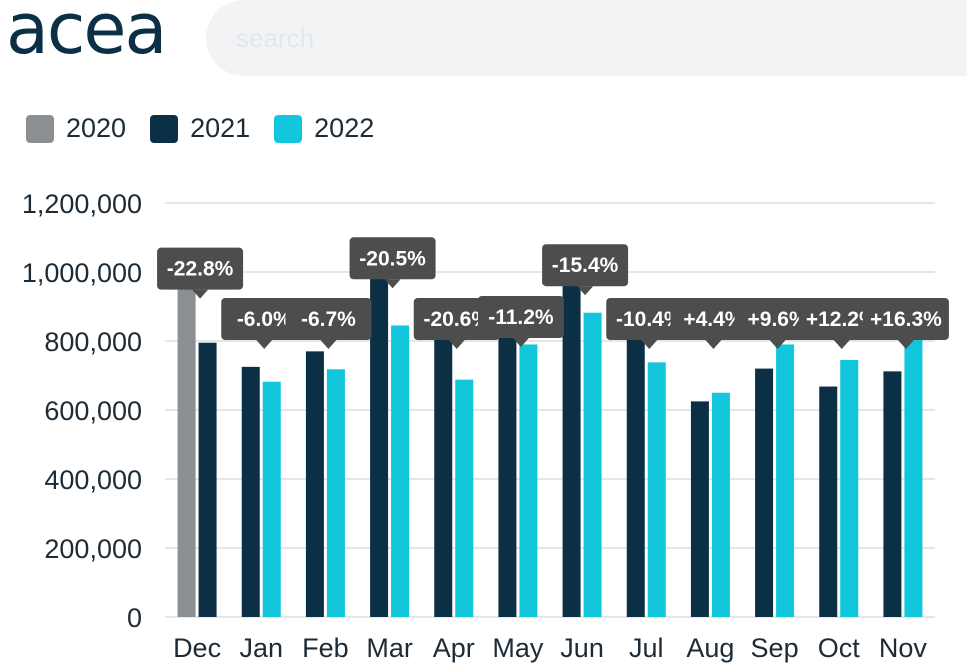 The width and height of the screenshot is (967, 670). I want to click on bar-2022-nov, so click(913, 474).